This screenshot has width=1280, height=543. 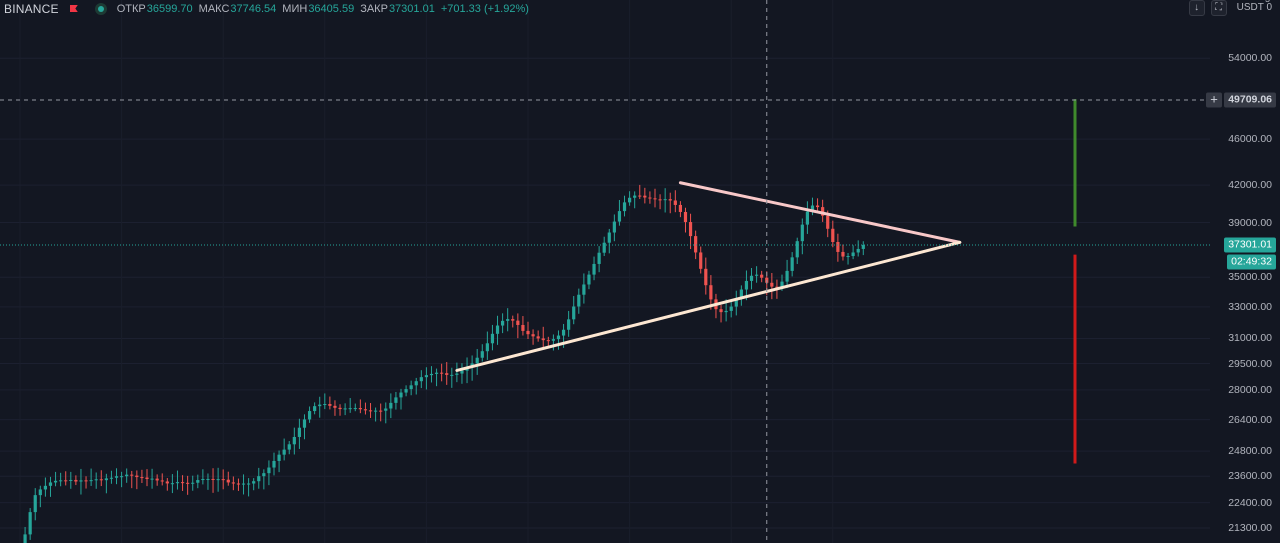 What do you see at coordinates (1230, 8) in the screenshot?
I see `toolbar: ↓ ⛶ USDT 0` at bounding box center [1230, 8].